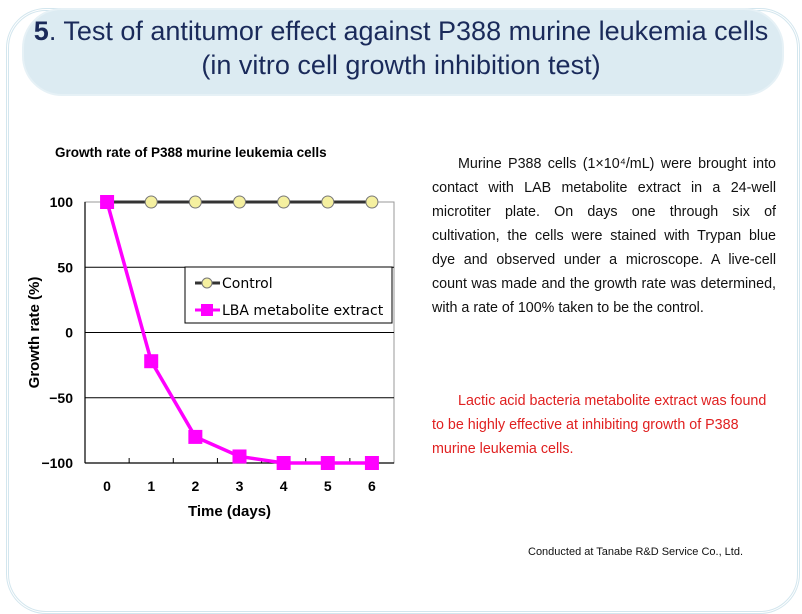 The image size is (802, 614). I want to click on x-axis-label: Time (days), so click(229, 511).